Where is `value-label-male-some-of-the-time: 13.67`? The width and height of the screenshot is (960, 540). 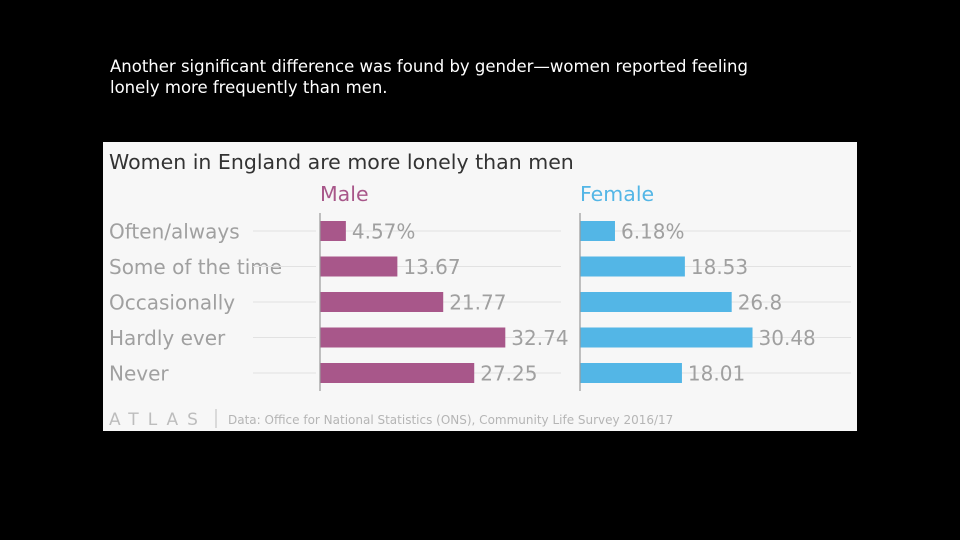 value-label-male-some-of-the-time: 13.67 is located at coordinates (431, 267).